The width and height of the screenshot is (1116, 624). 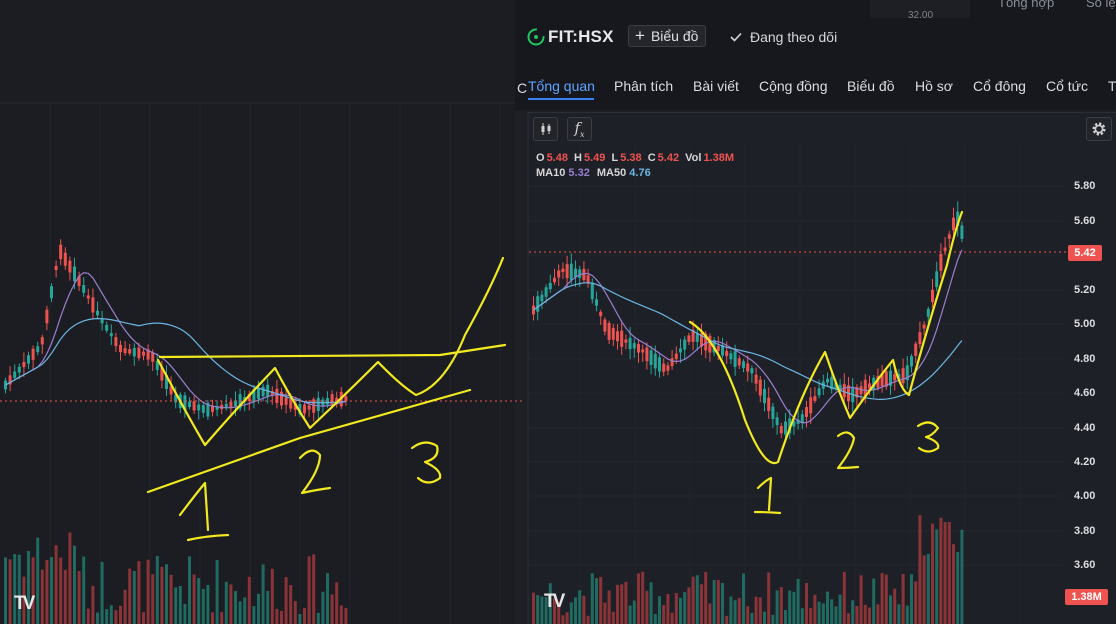 What do you see at coordinates (561, 86) in the screenshot?
I see `tab-overview: Tổng quan` at bounding box center [561, 86].